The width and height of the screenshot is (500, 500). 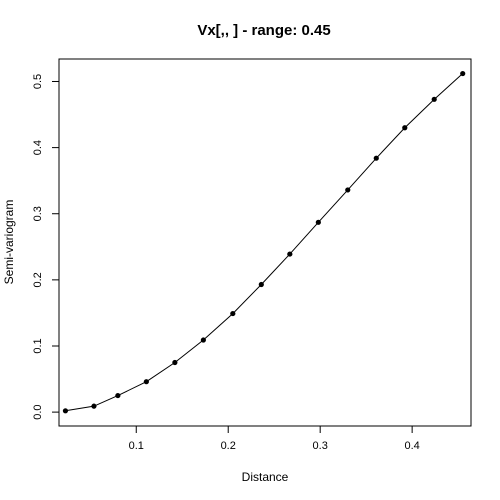 What do you see at coordinates (38, 213) in the screenshot?
I see `y-tick-label: 0.3` at bounding box center [38, 213].